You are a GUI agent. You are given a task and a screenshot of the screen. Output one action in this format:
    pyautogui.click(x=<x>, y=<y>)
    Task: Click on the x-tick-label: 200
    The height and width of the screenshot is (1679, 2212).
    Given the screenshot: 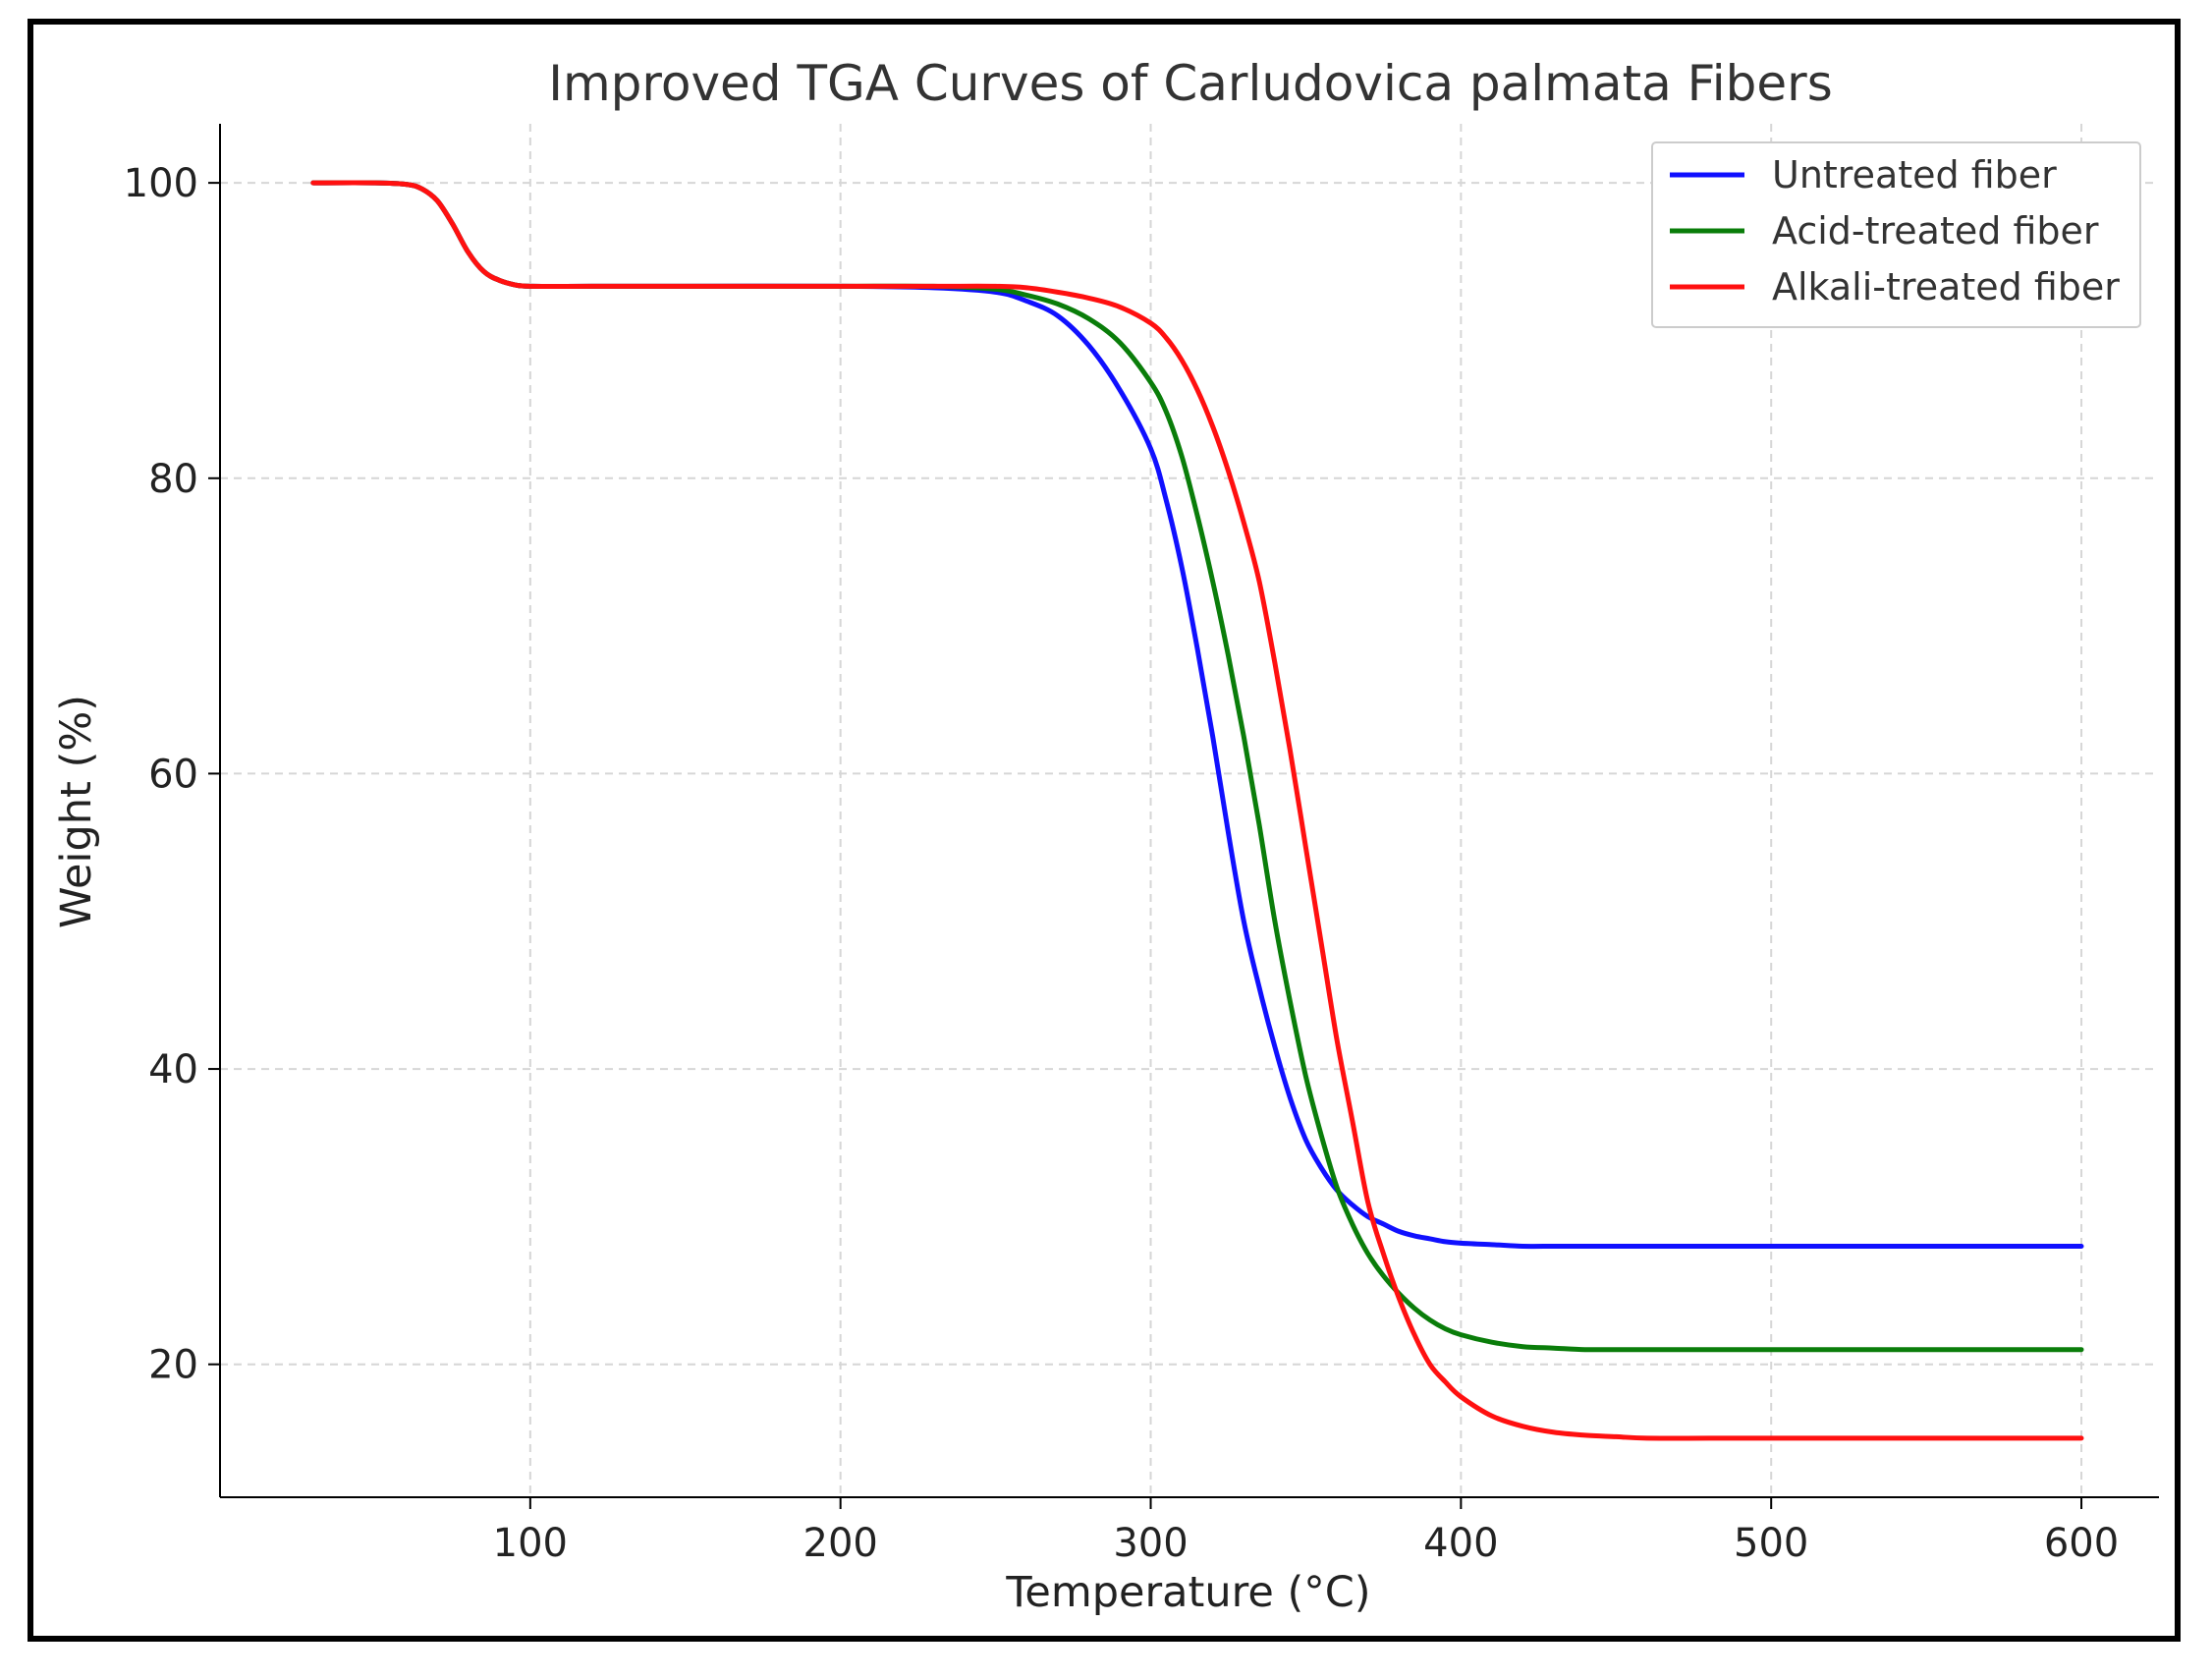 What is the action you would take?
    pyautogui.click(x=840, y=1543)
    